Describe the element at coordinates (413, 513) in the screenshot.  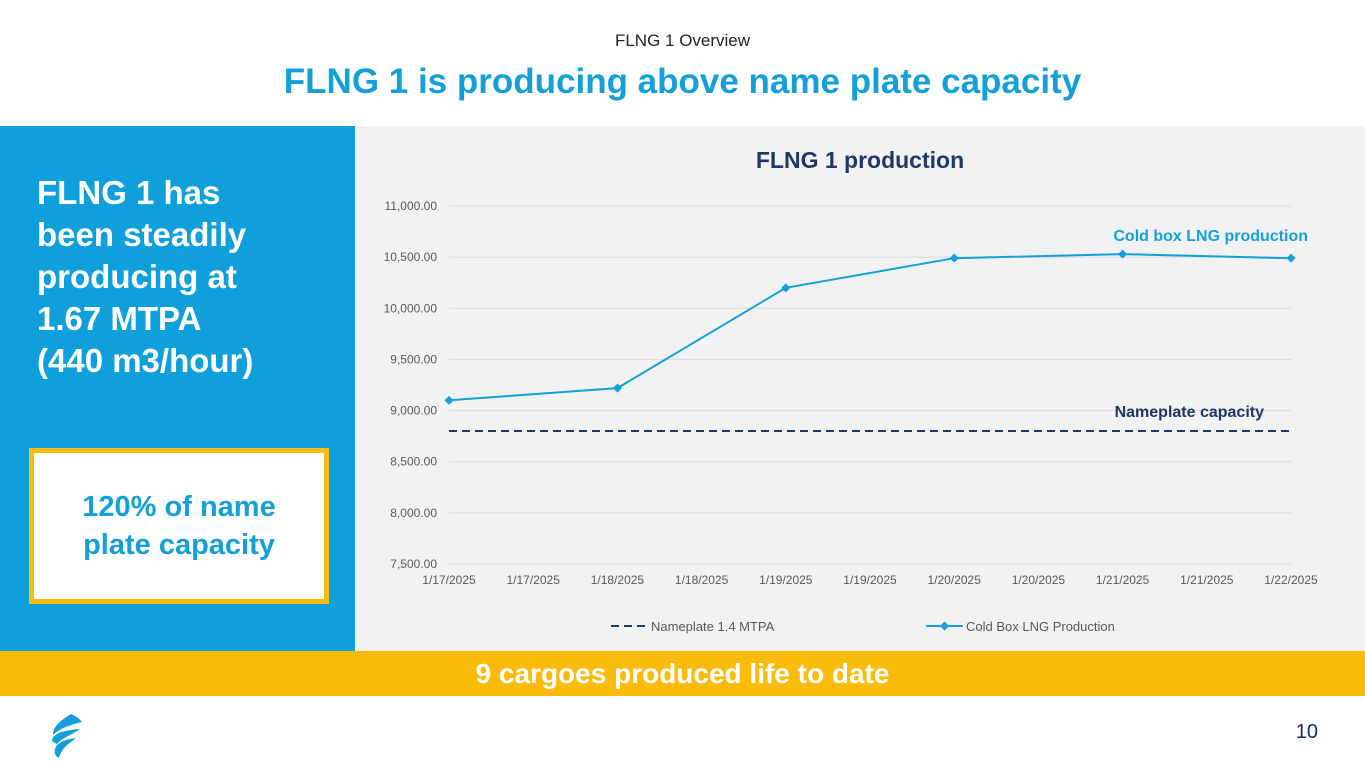
I see `y-tick-label: 8,000.00` at that location.